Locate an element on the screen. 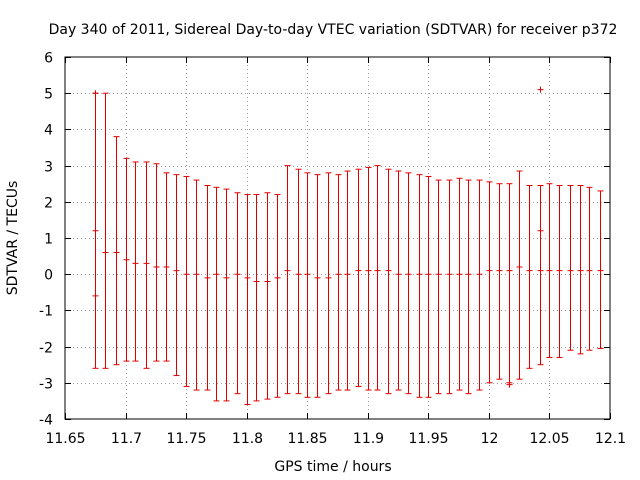 The image size is (640, 480). y-tick-label: -2 is located at coordinates (46, 349).